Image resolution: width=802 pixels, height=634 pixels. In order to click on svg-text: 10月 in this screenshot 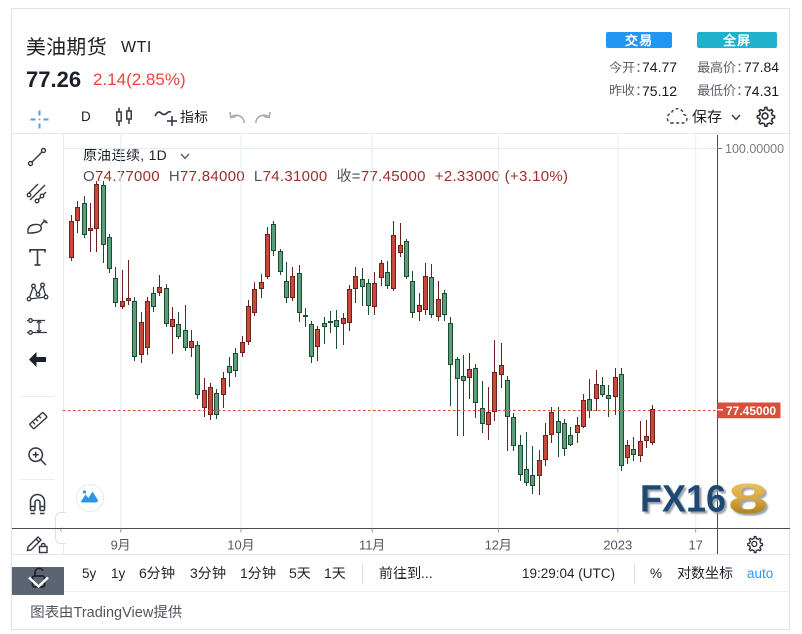, I will do `click(240, 544)`.